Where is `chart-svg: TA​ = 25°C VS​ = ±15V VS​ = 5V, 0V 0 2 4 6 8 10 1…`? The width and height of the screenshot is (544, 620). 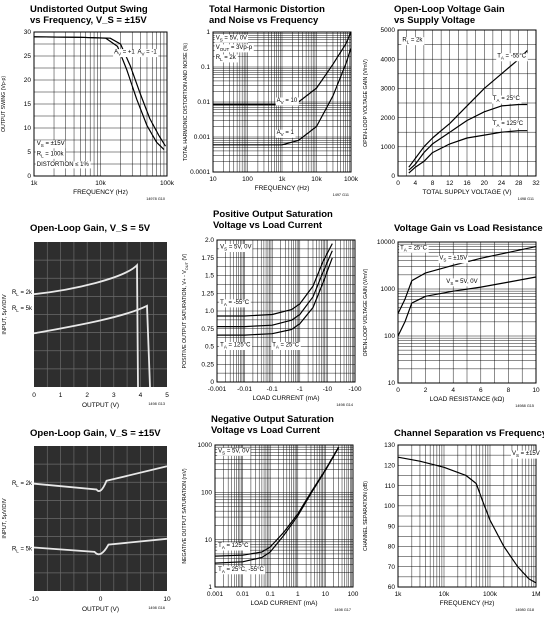 chart-svg: TA​ = 25°C VS​ = ±15V VS​ = 5V, 0V 0 2 4 6 8 10 1… is located at coordinates (451, 323).